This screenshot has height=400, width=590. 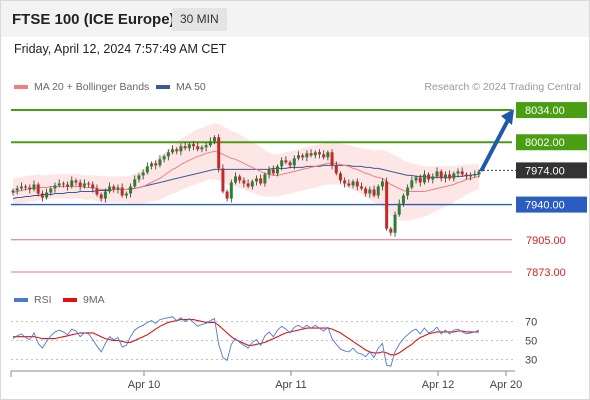 What do you see at coordinates (94, 300) in the screenshot?
I see `legend-9ma-label: 9MA` at bounding box center [94, 300].